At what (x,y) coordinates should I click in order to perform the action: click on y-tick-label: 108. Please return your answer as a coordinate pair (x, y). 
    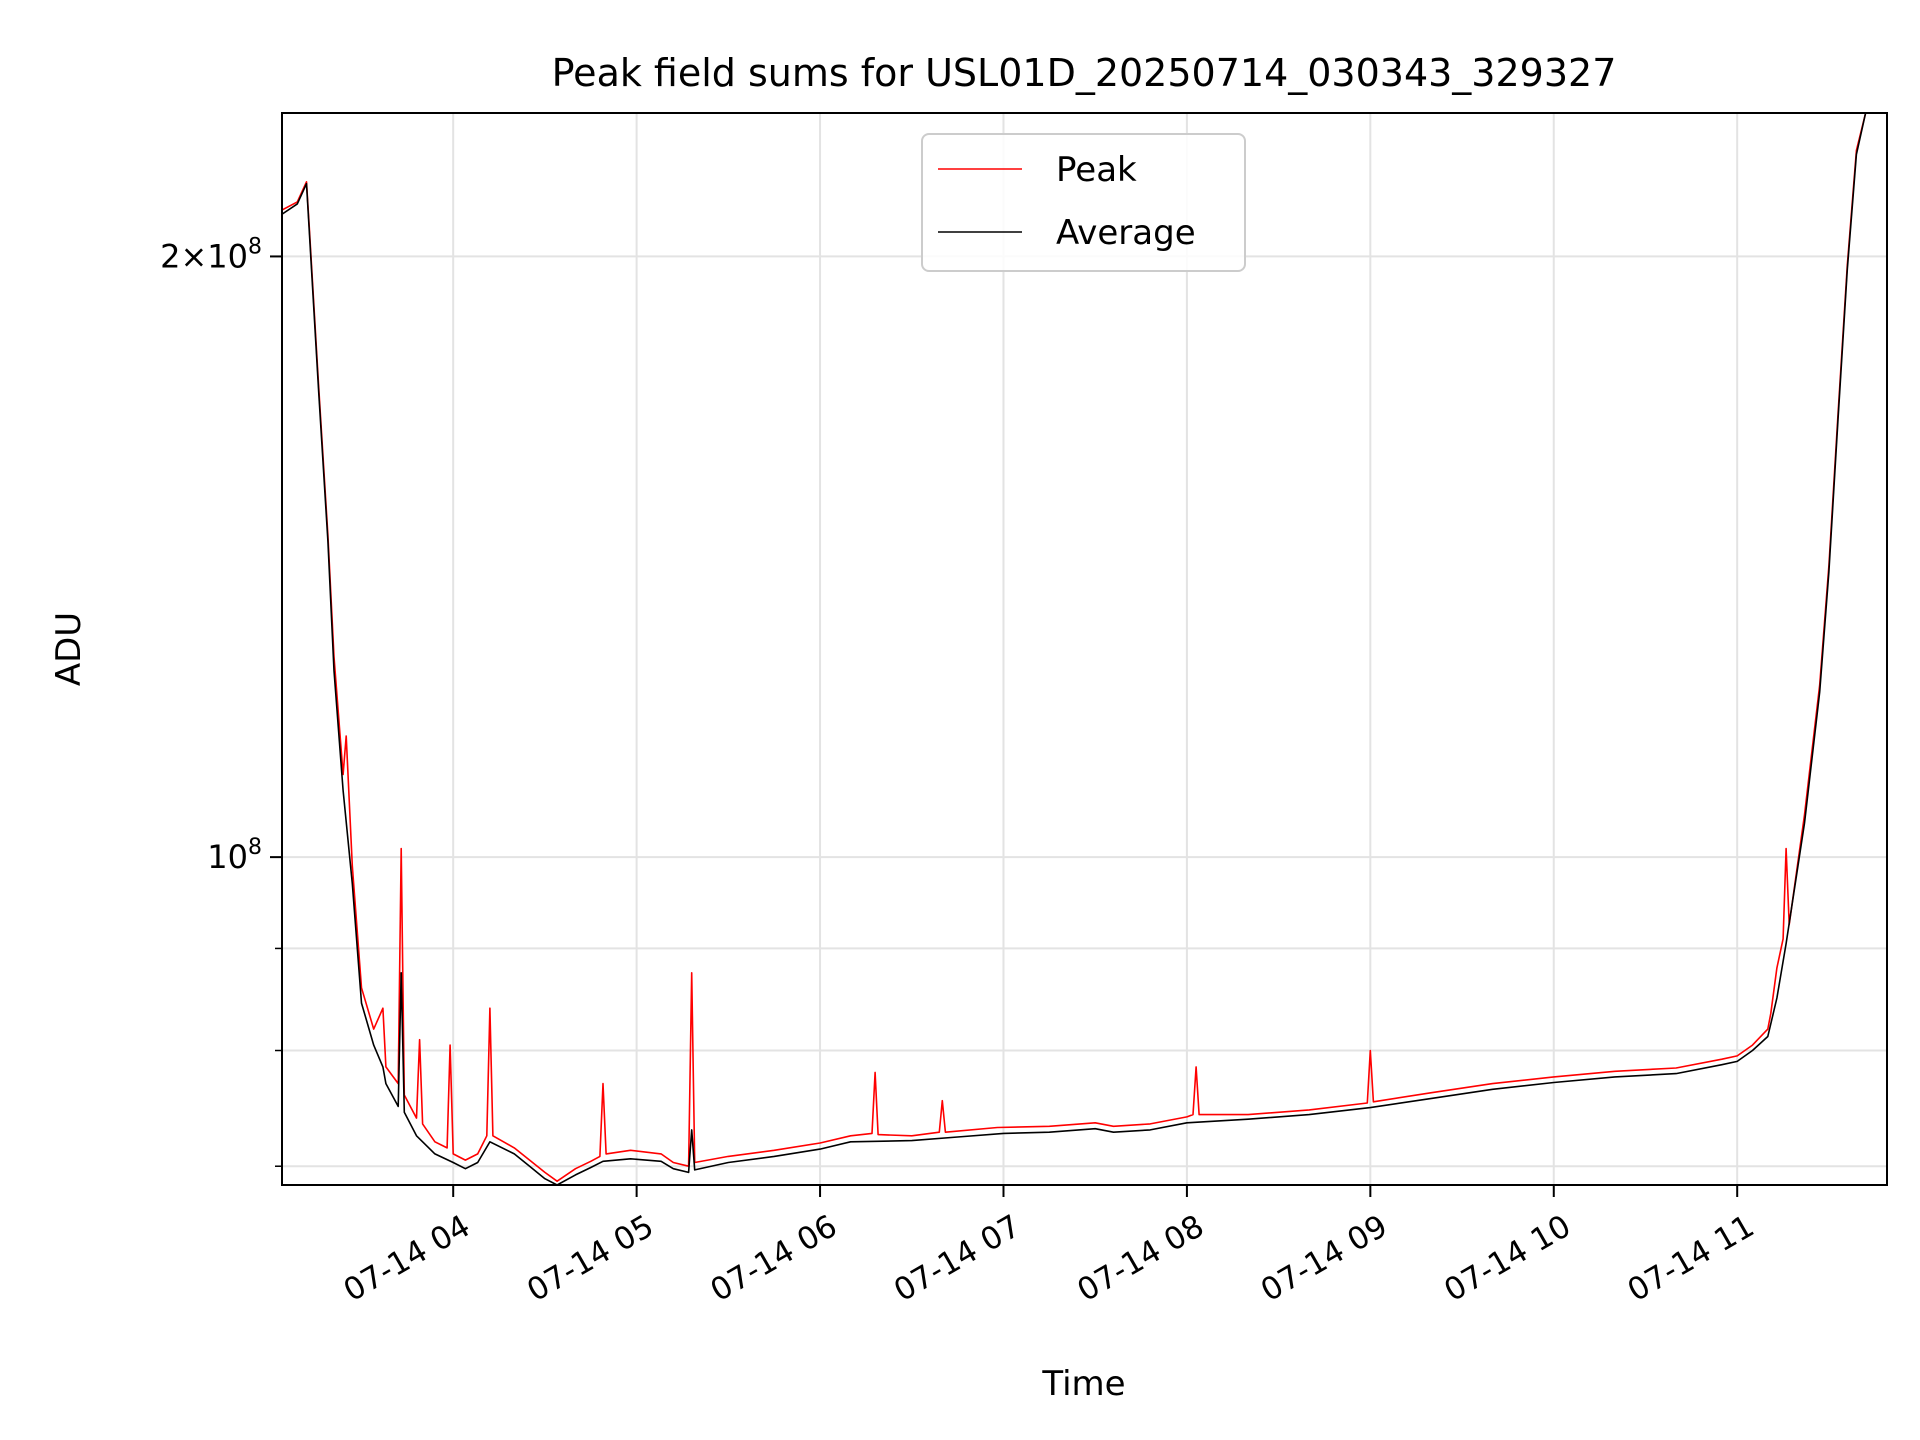
    Looking at the image, I should click on (234, 855).